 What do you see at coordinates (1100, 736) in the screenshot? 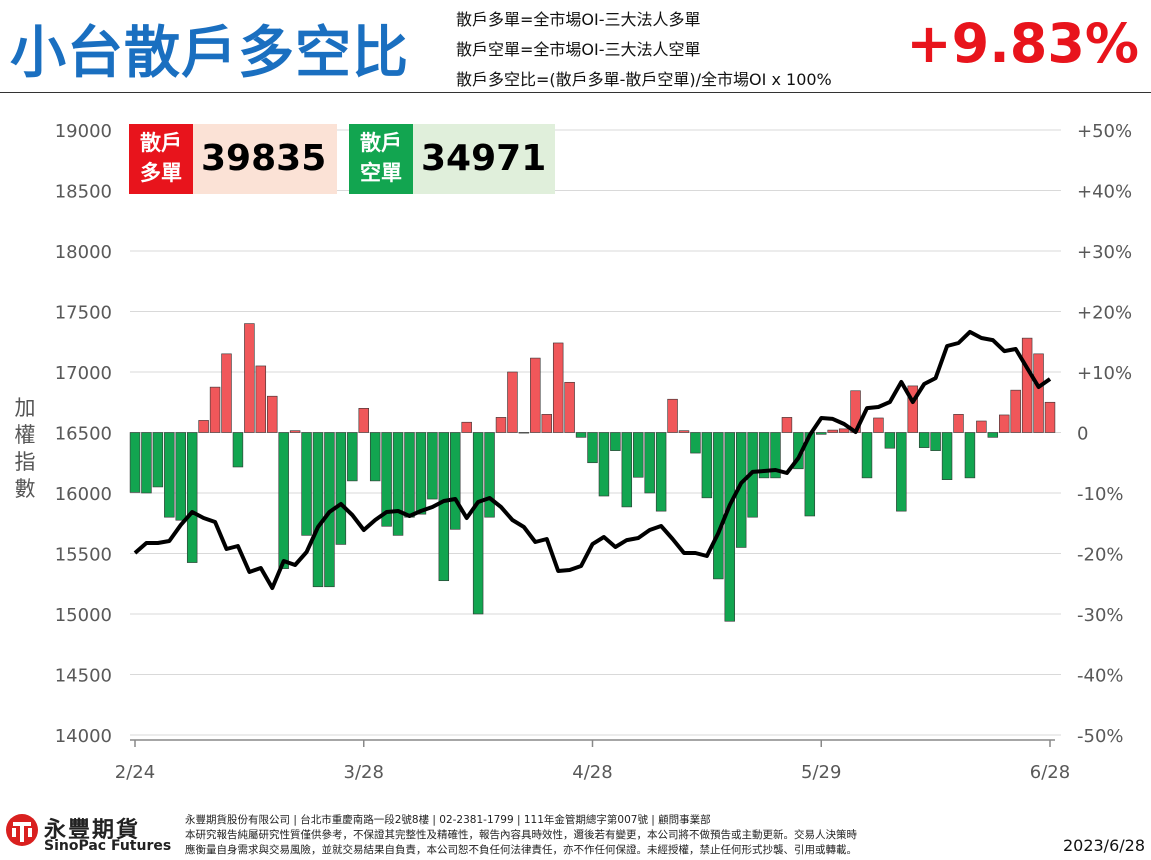
I see `y2-tick-label: -50%` at bounding box center [1100, 736].